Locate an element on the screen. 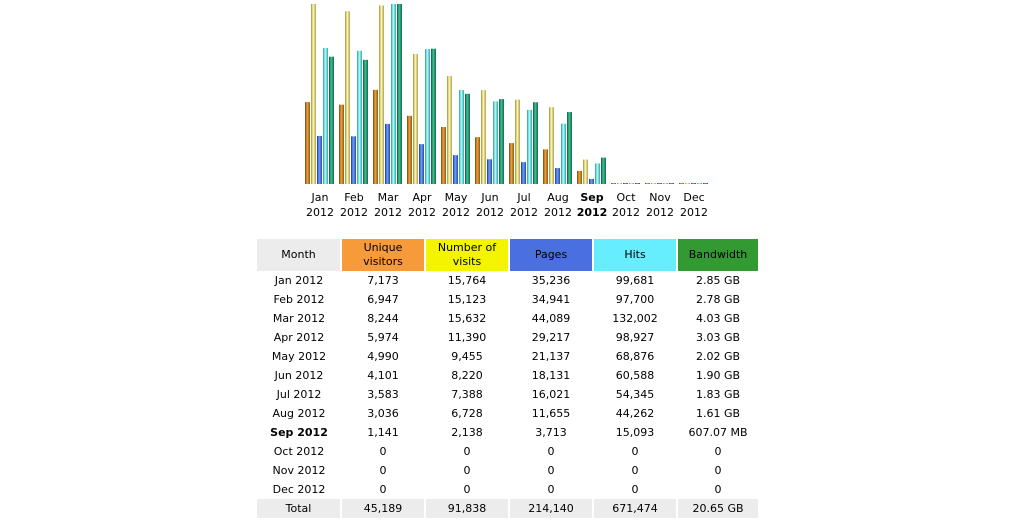 The image size is (1019, 527). cell-month: Jan 2012 is located at coordinates (299, 280).